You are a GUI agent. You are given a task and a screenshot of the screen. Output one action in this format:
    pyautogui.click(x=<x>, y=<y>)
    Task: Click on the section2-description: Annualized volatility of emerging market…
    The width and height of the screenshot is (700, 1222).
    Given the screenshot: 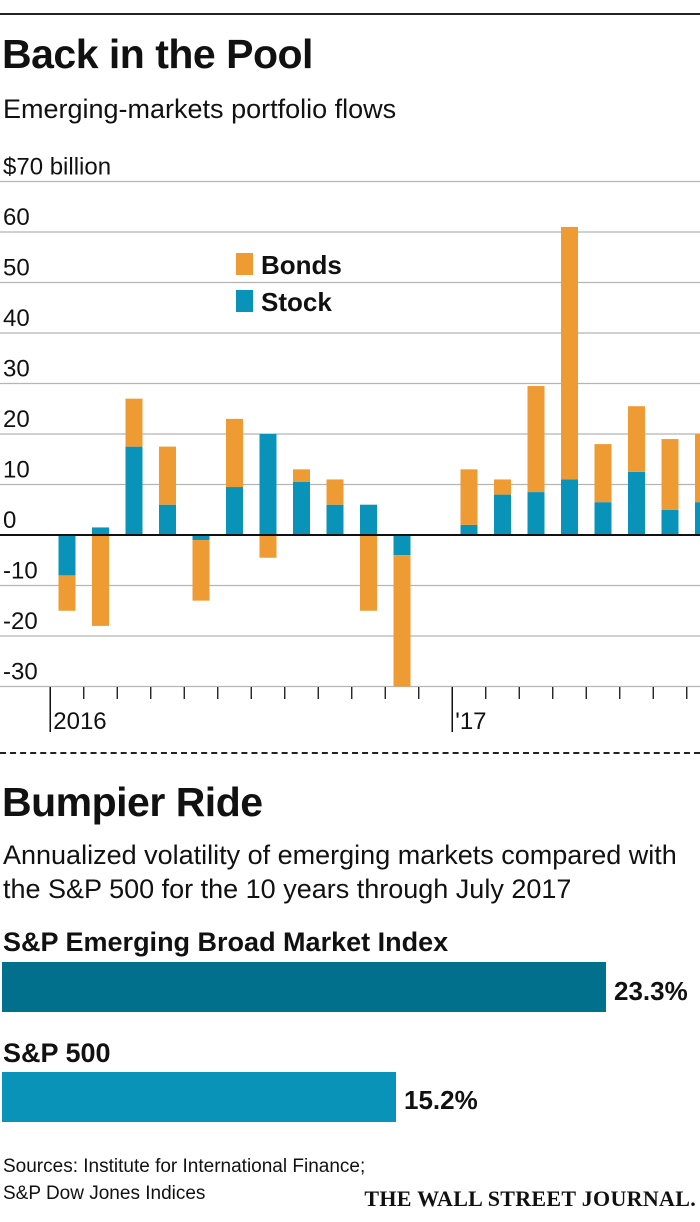 What is the action you would take?
    pyautogui.click(x=340, y=872)
    